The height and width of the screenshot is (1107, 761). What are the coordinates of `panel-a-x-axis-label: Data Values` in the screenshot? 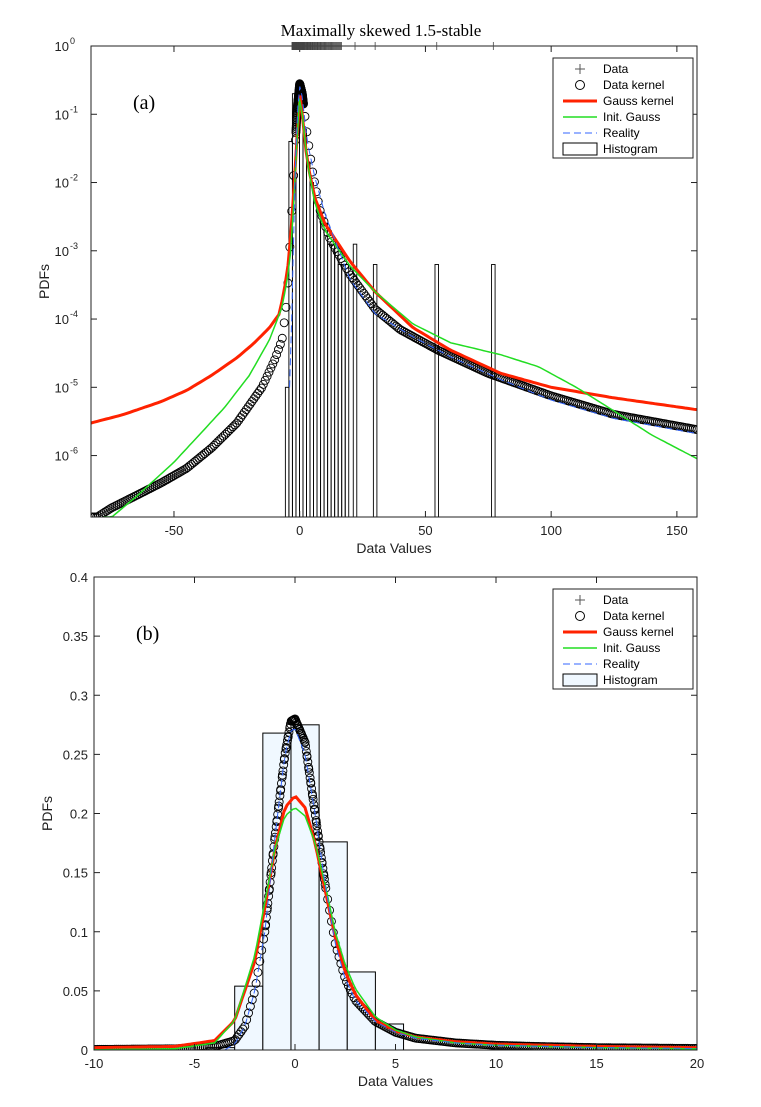 It's located at (393, 548).